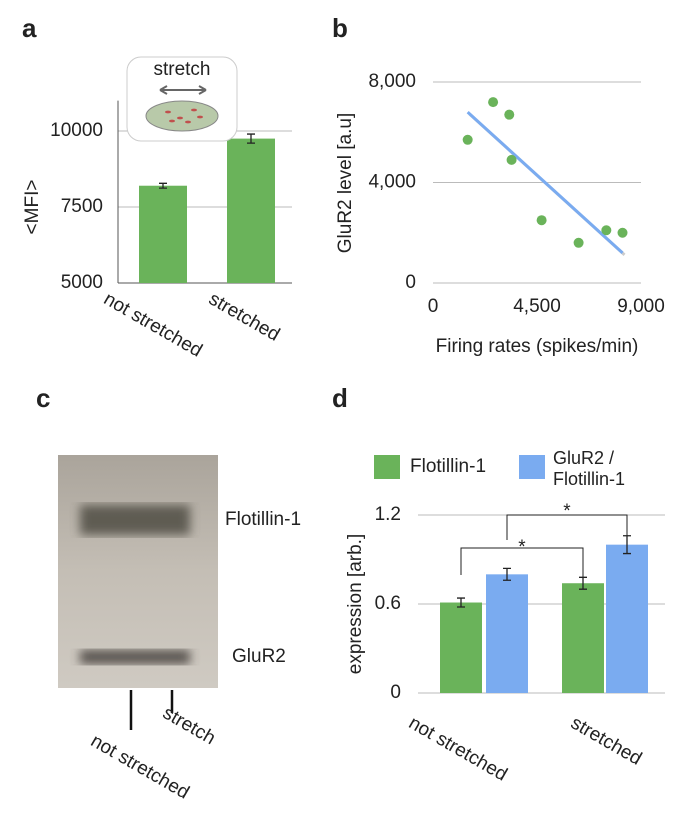 The image size is (697, 821). Describe the element at coordinates (545, 182) in the screenshot. I see `trend-line` at that location.